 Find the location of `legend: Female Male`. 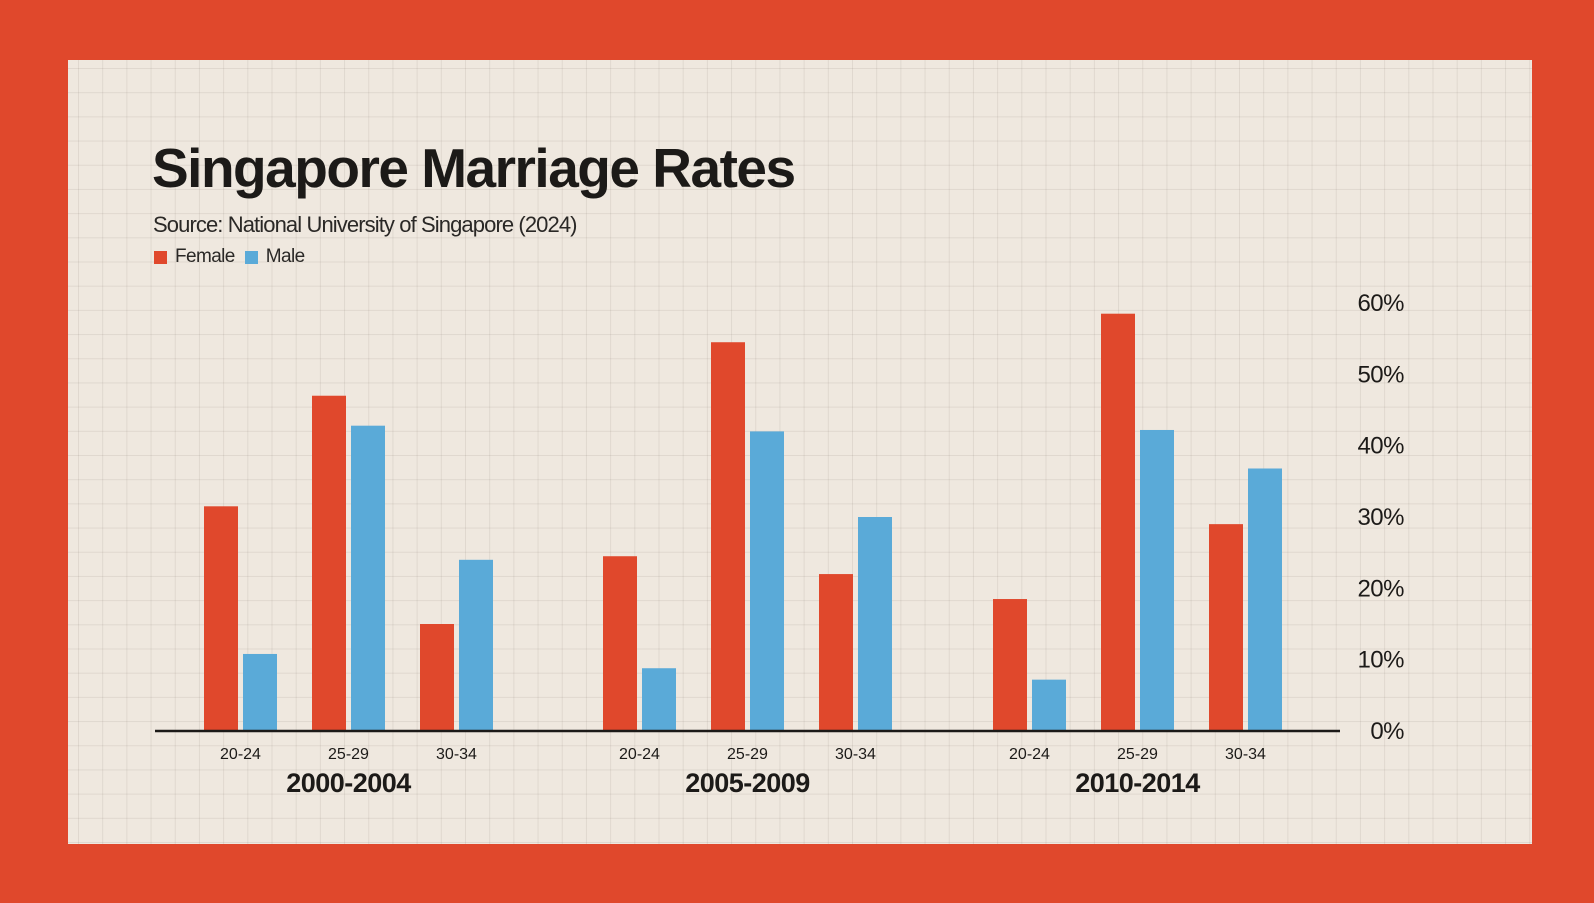

legend: Female Male is located at coordinates (234, 257).